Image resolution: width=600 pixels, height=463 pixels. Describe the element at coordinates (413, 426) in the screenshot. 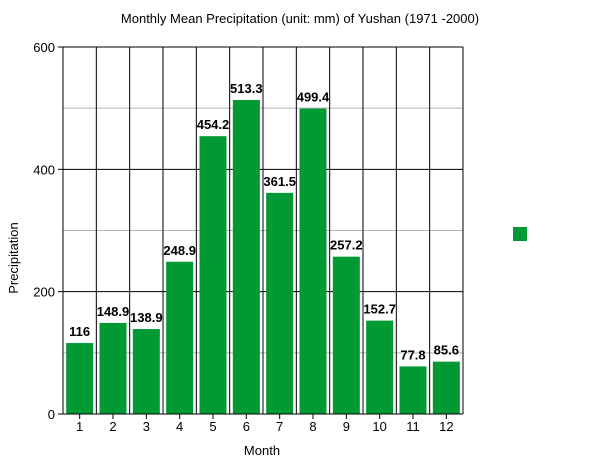

I see `x-tick-label: 11` at that location.